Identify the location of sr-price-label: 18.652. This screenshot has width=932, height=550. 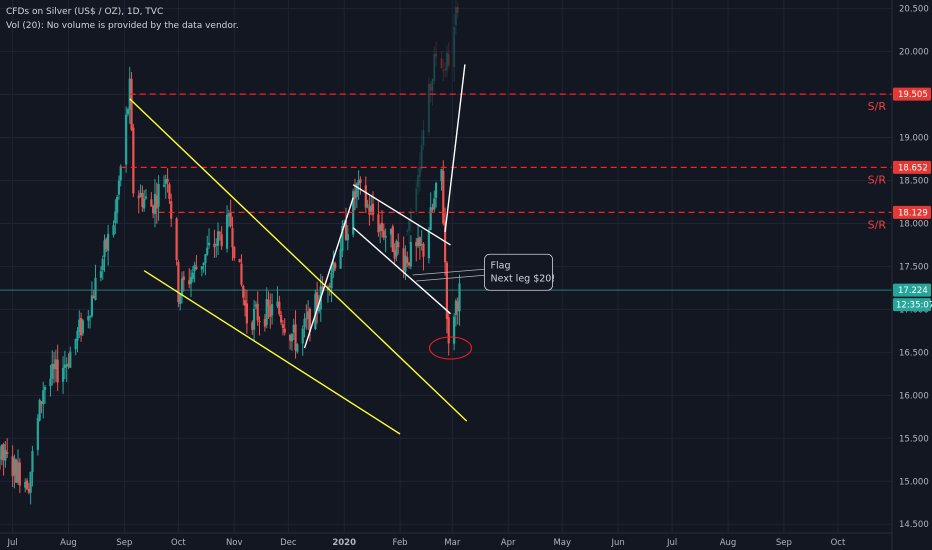
(913, 168).